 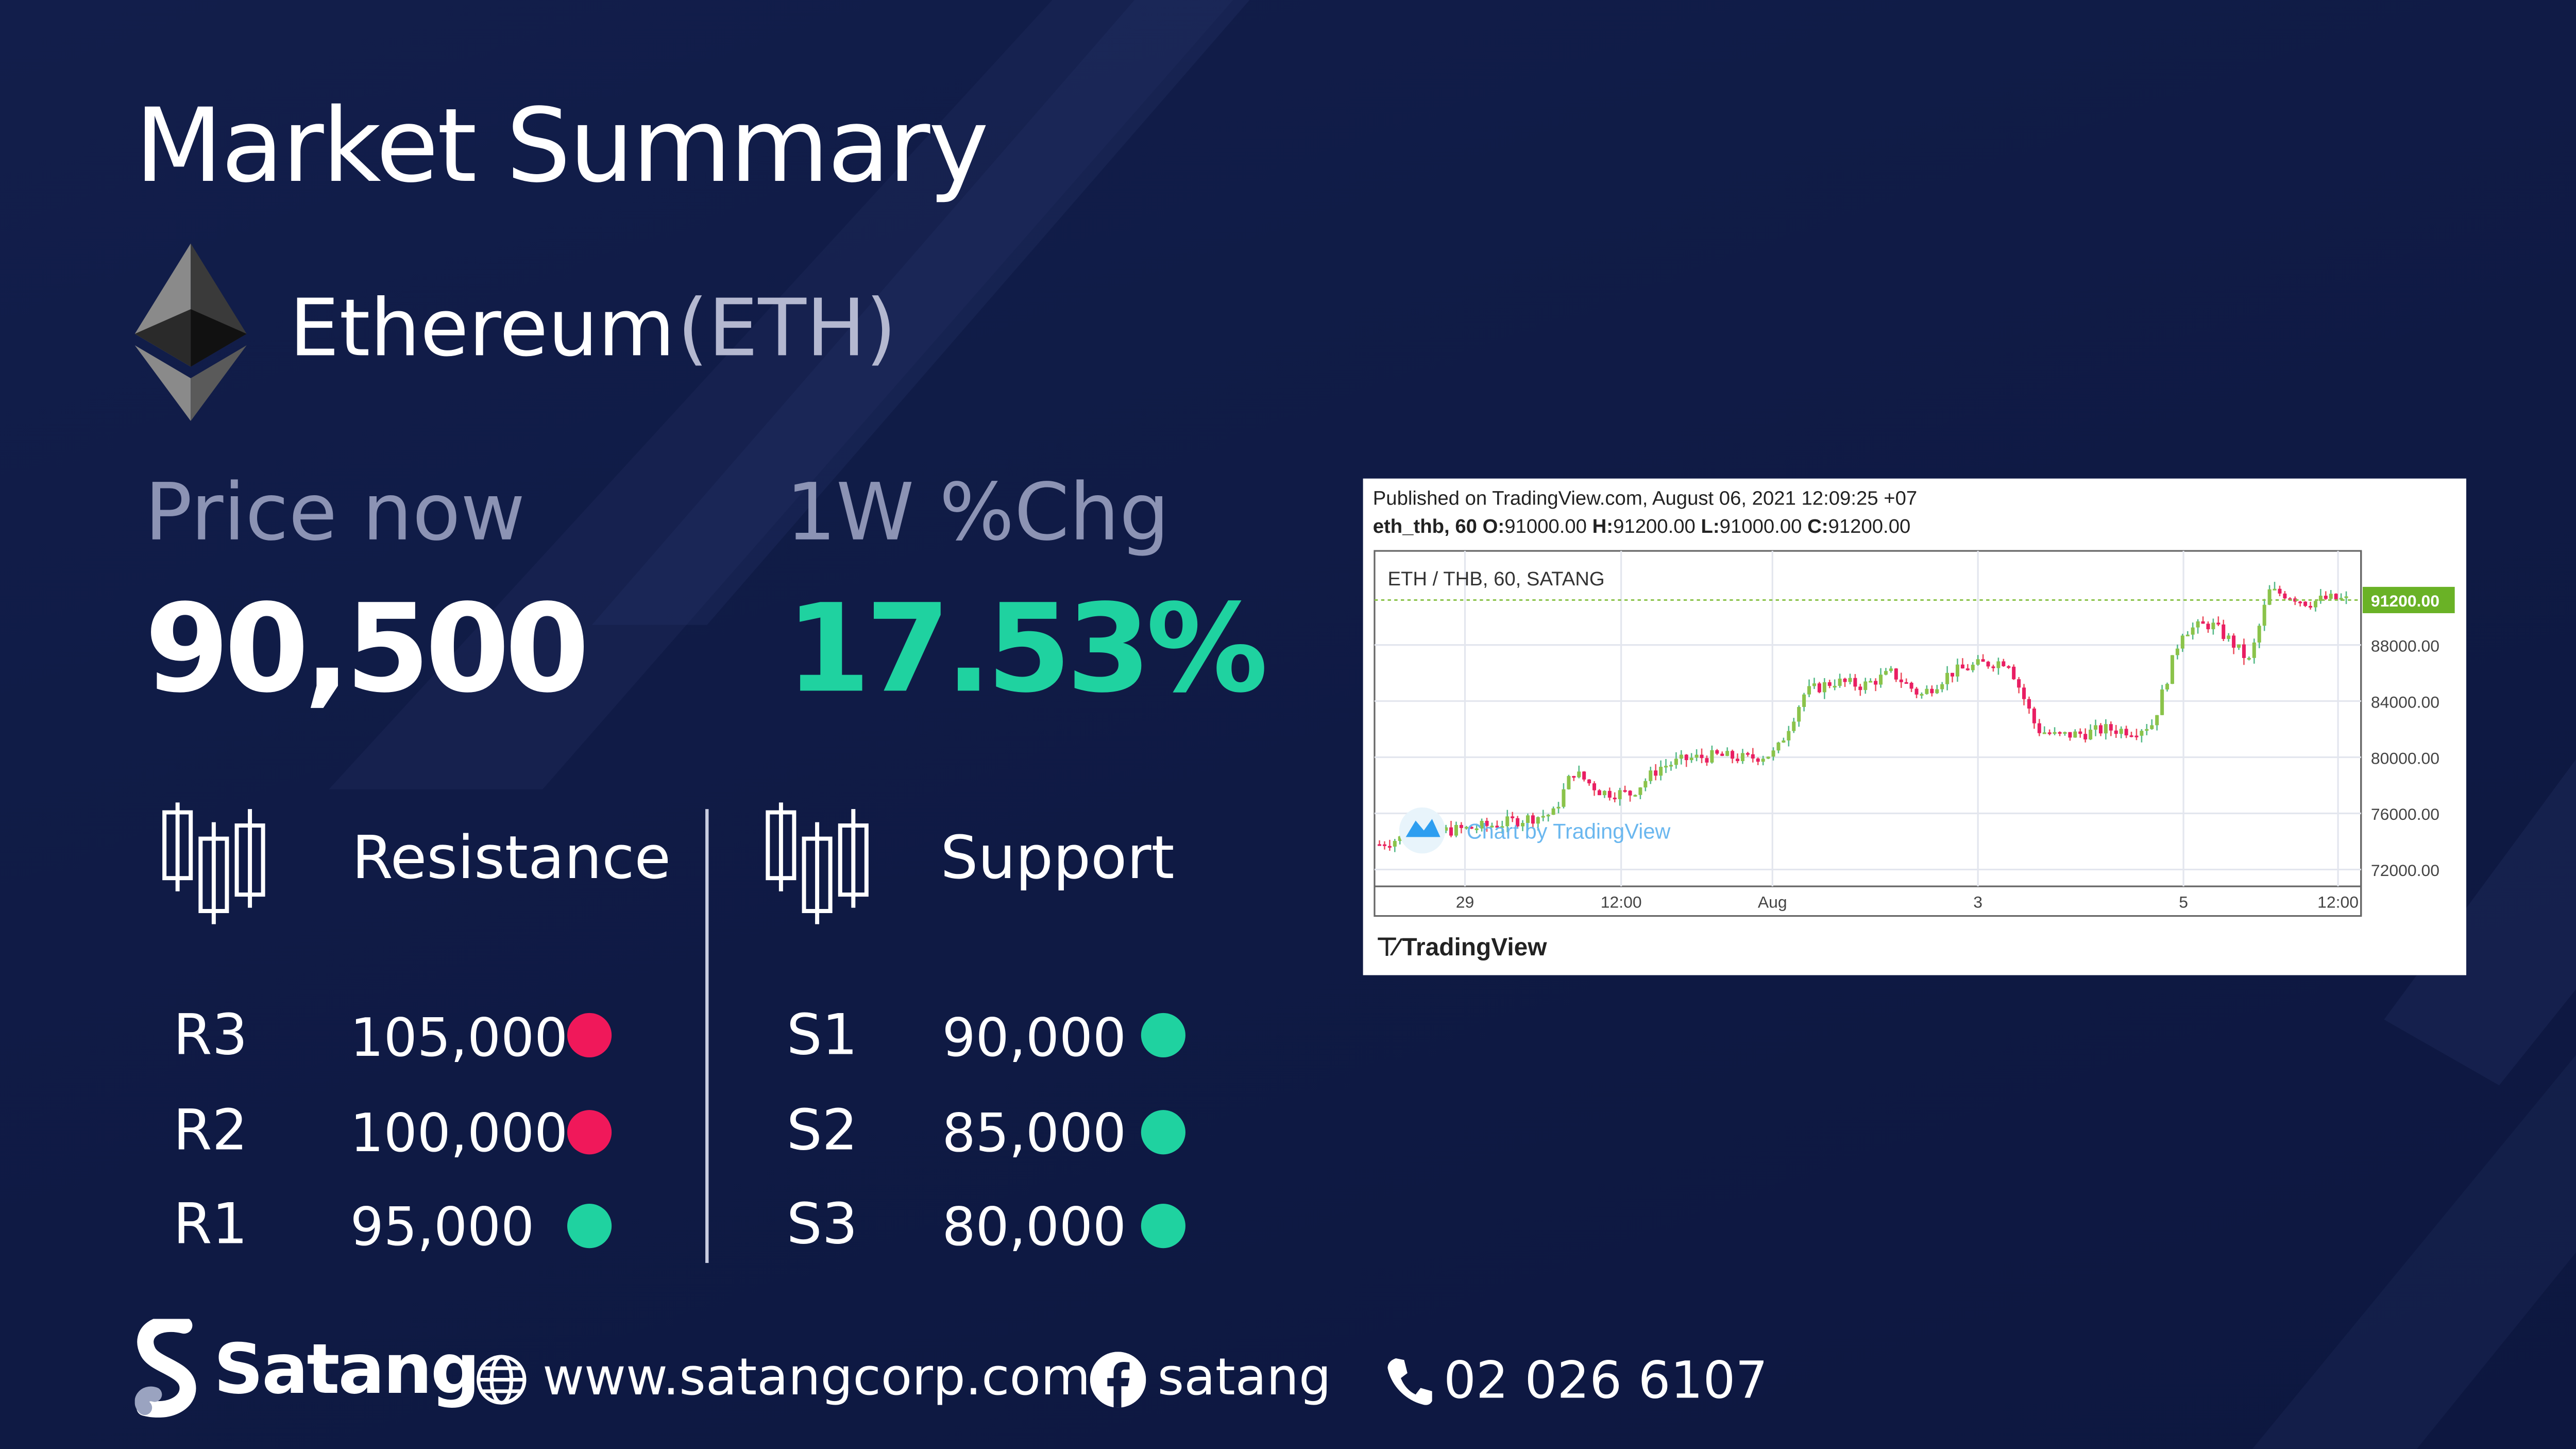 What do you see at coordinates (482, 328) in the screenshot?
I see `coin-name: Ethereum` at bounding box center [482, 328].